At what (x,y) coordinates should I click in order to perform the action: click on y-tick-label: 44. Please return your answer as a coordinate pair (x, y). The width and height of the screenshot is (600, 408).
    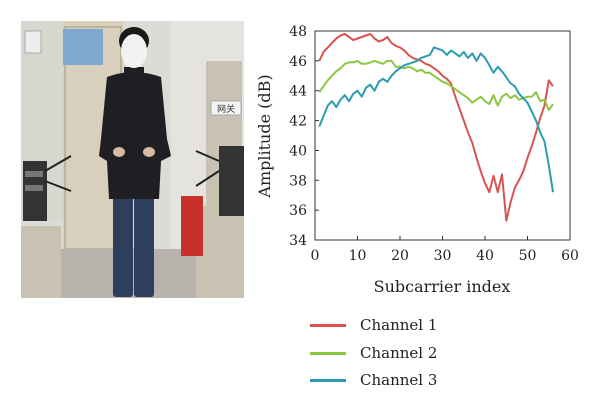
    Looking at the image, I should click on (298, 92).